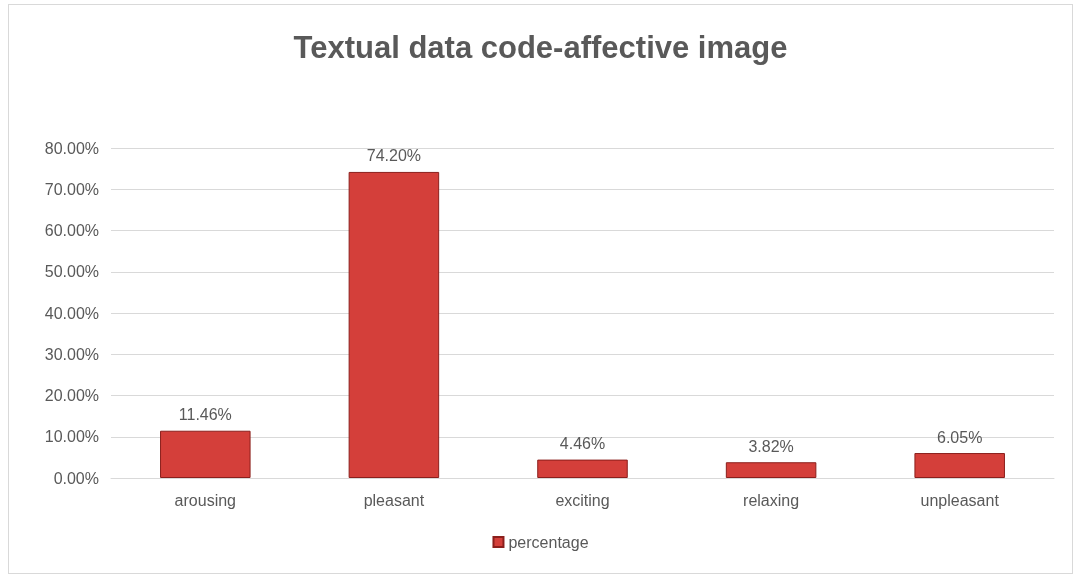 The image size is (1085, 580). Describe the element at coordinates (582, 444) in the screenshot. I see `data-label: 4.46%` at that location.